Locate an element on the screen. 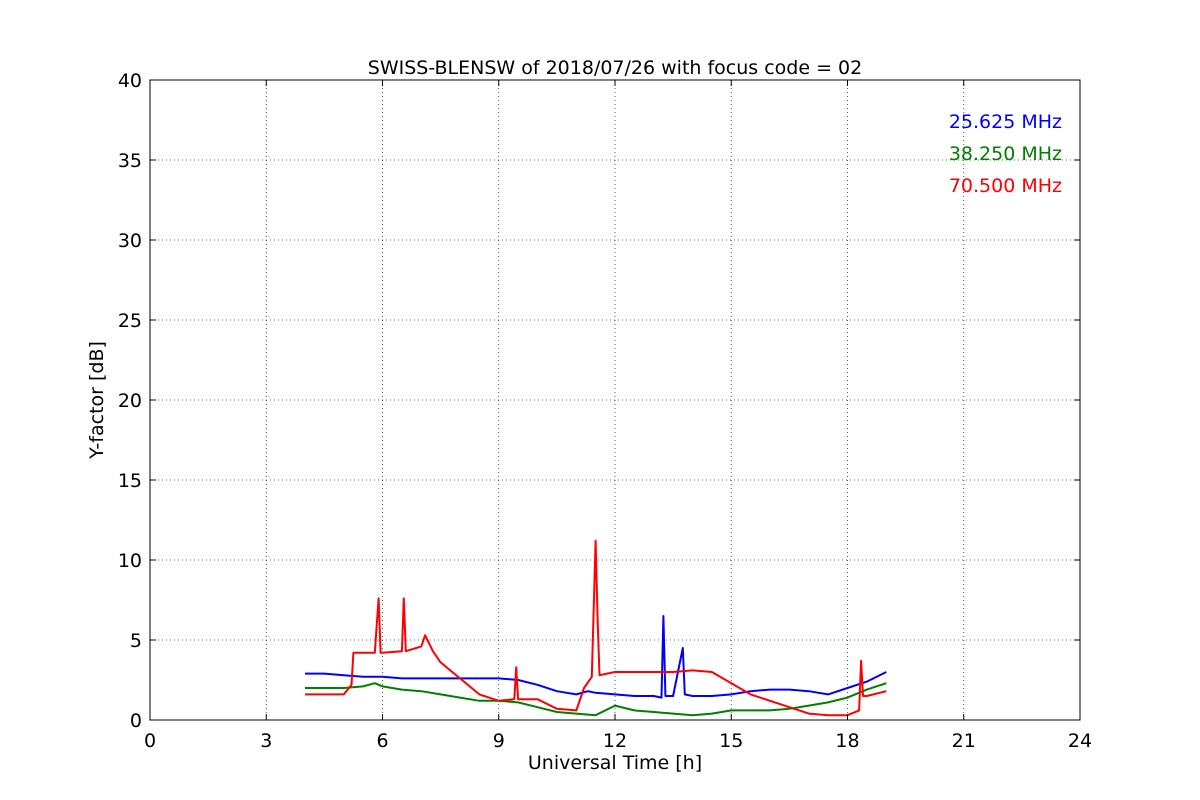 The height and width of the screenshot is (800, 1200). x-tick-label: 18 is located at coordinates (847, 741).